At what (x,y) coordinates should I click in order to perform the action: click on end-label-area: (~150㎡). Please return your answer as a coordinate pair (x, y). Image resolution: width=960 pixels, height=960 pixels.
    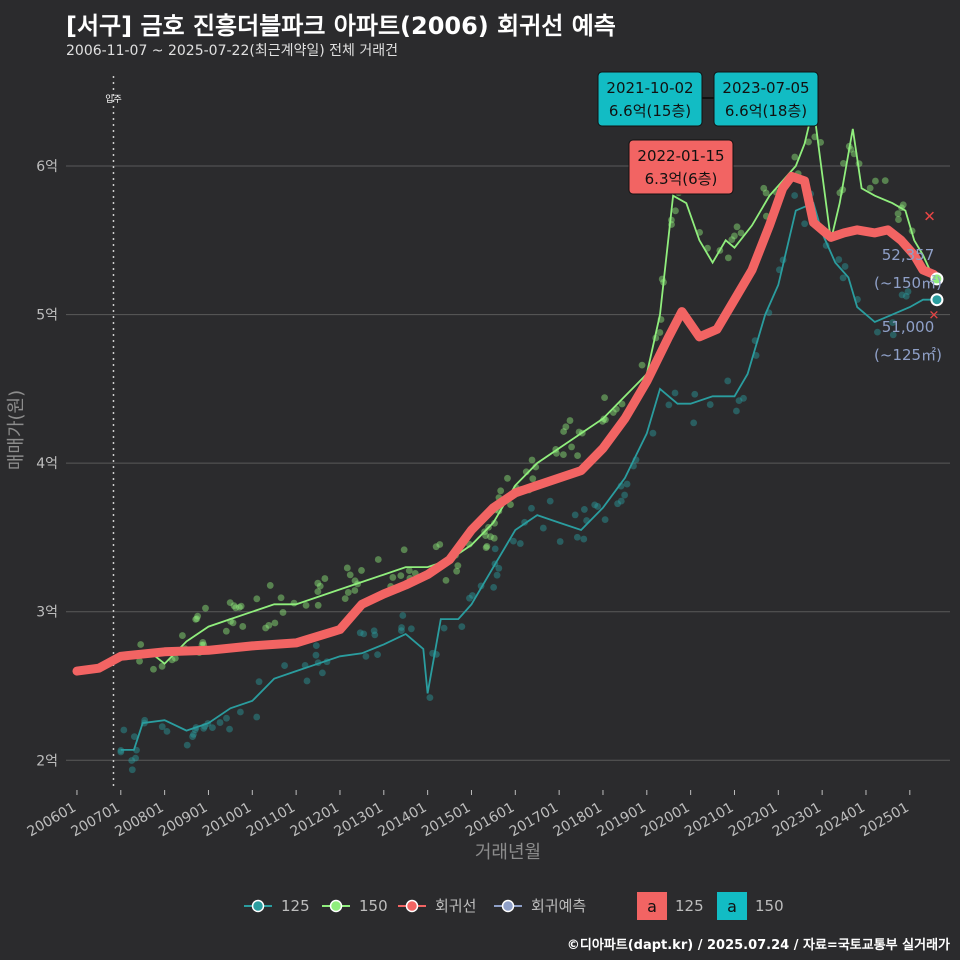
    Looking at the image, I should click on (908, 283).